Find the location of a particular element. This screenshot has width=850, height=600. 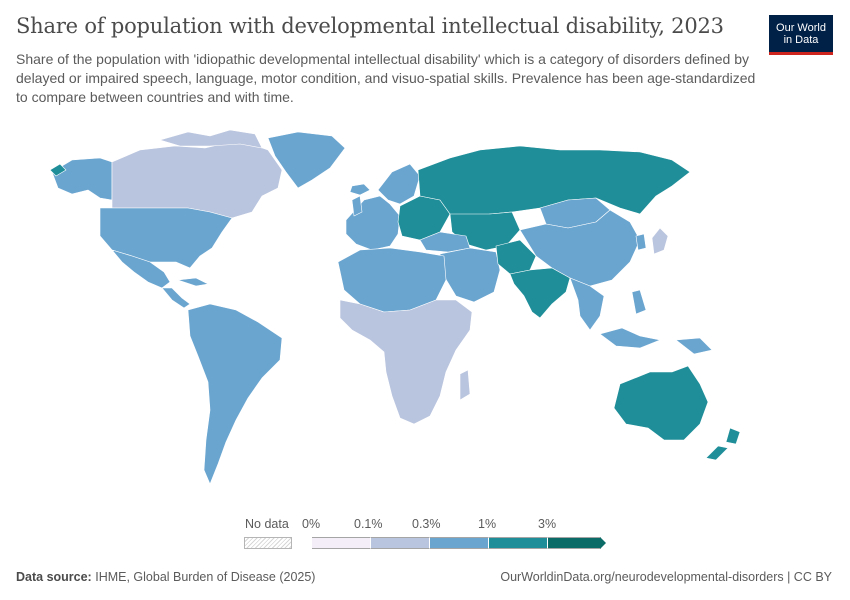

region-indonesia is located at coordinates (630, 338).